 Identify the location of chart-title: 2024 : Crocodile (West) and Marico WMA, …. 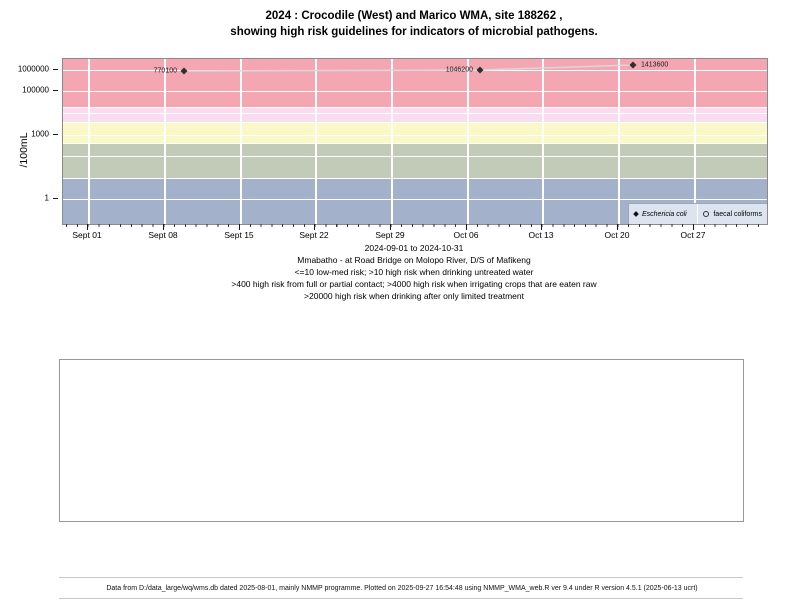
(414, 24).